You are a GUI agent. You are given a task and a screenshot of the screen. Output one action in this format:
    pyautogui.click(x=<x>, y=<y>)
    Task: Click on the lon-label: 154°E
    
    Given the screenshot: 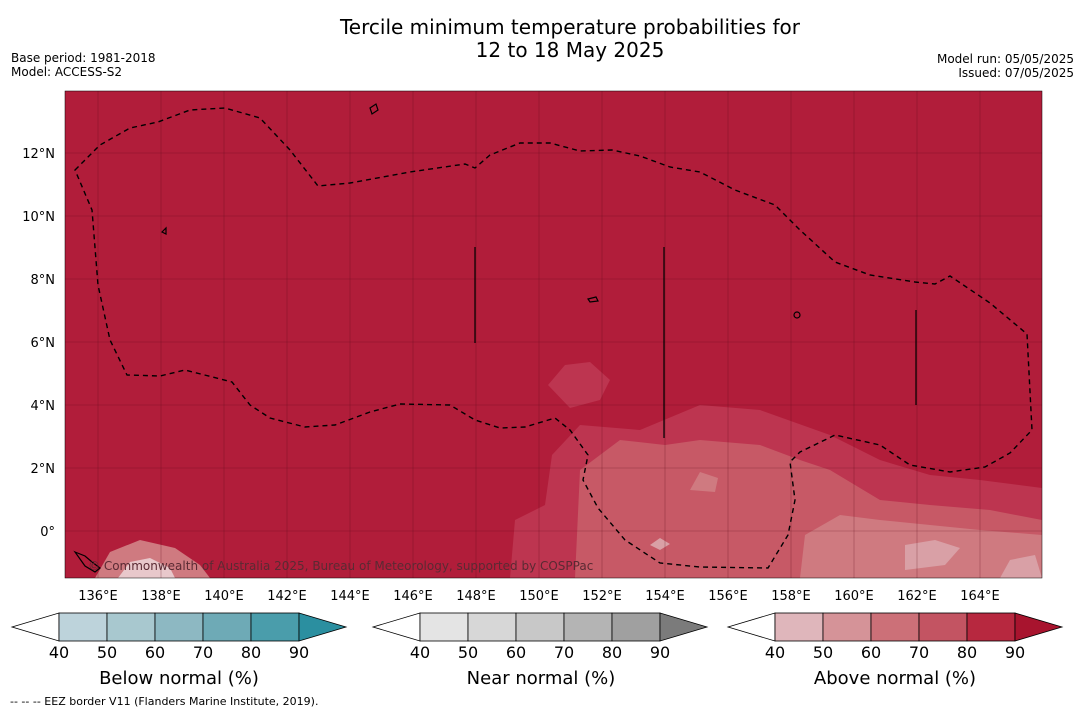 What is the action you would take?
    pyautogui.click(x=665, y=596)
    